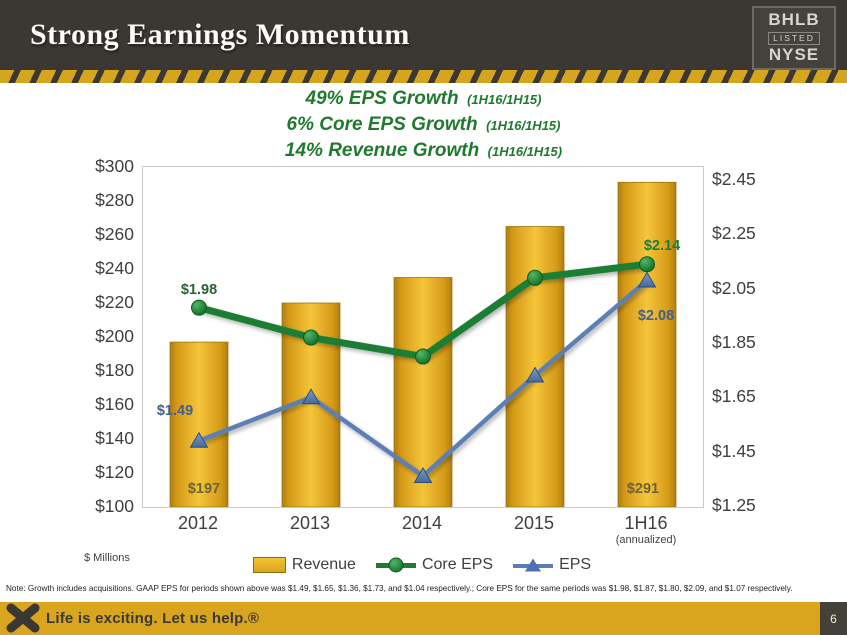 The height and width of the screenshot is (635, 847). Describe the element at coordinates (323, 564) in the screenshot. I see `legend-label: Revenue` at that location.